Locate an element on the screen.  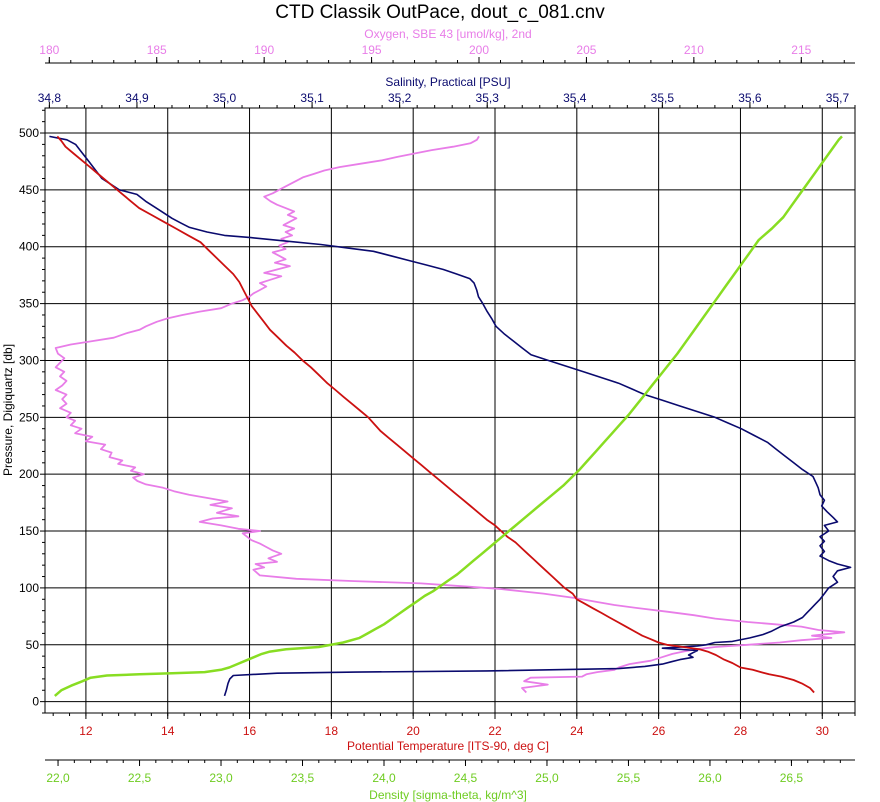
salinity-tick-label: 35,2 is located at coordinates (400, 98).